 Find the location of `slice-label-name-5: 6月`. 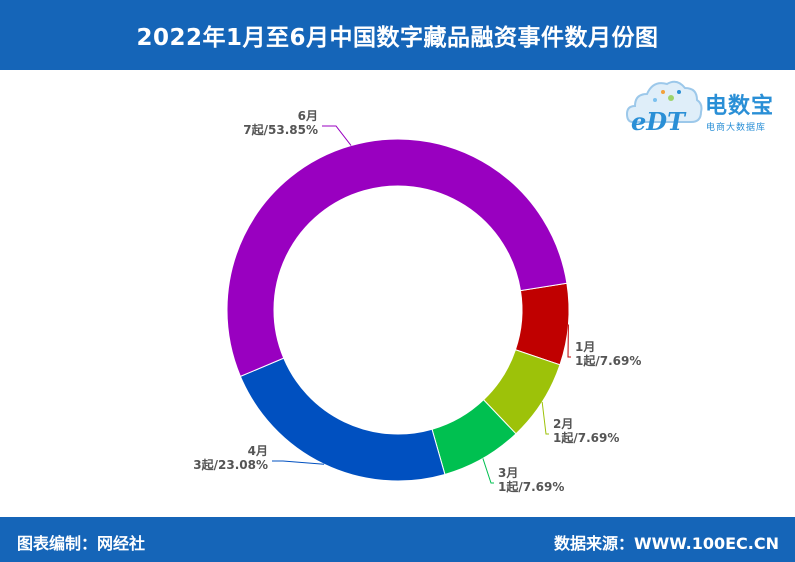

slice-label-name-5: 6月 is located at coordinates (308, 116).